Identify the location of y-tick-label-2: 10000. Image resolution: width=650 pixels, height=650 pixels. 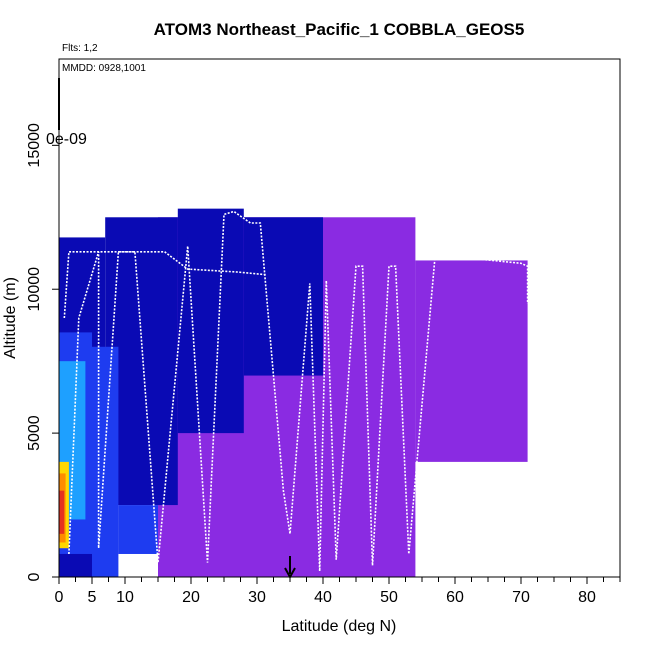
(34, 289).